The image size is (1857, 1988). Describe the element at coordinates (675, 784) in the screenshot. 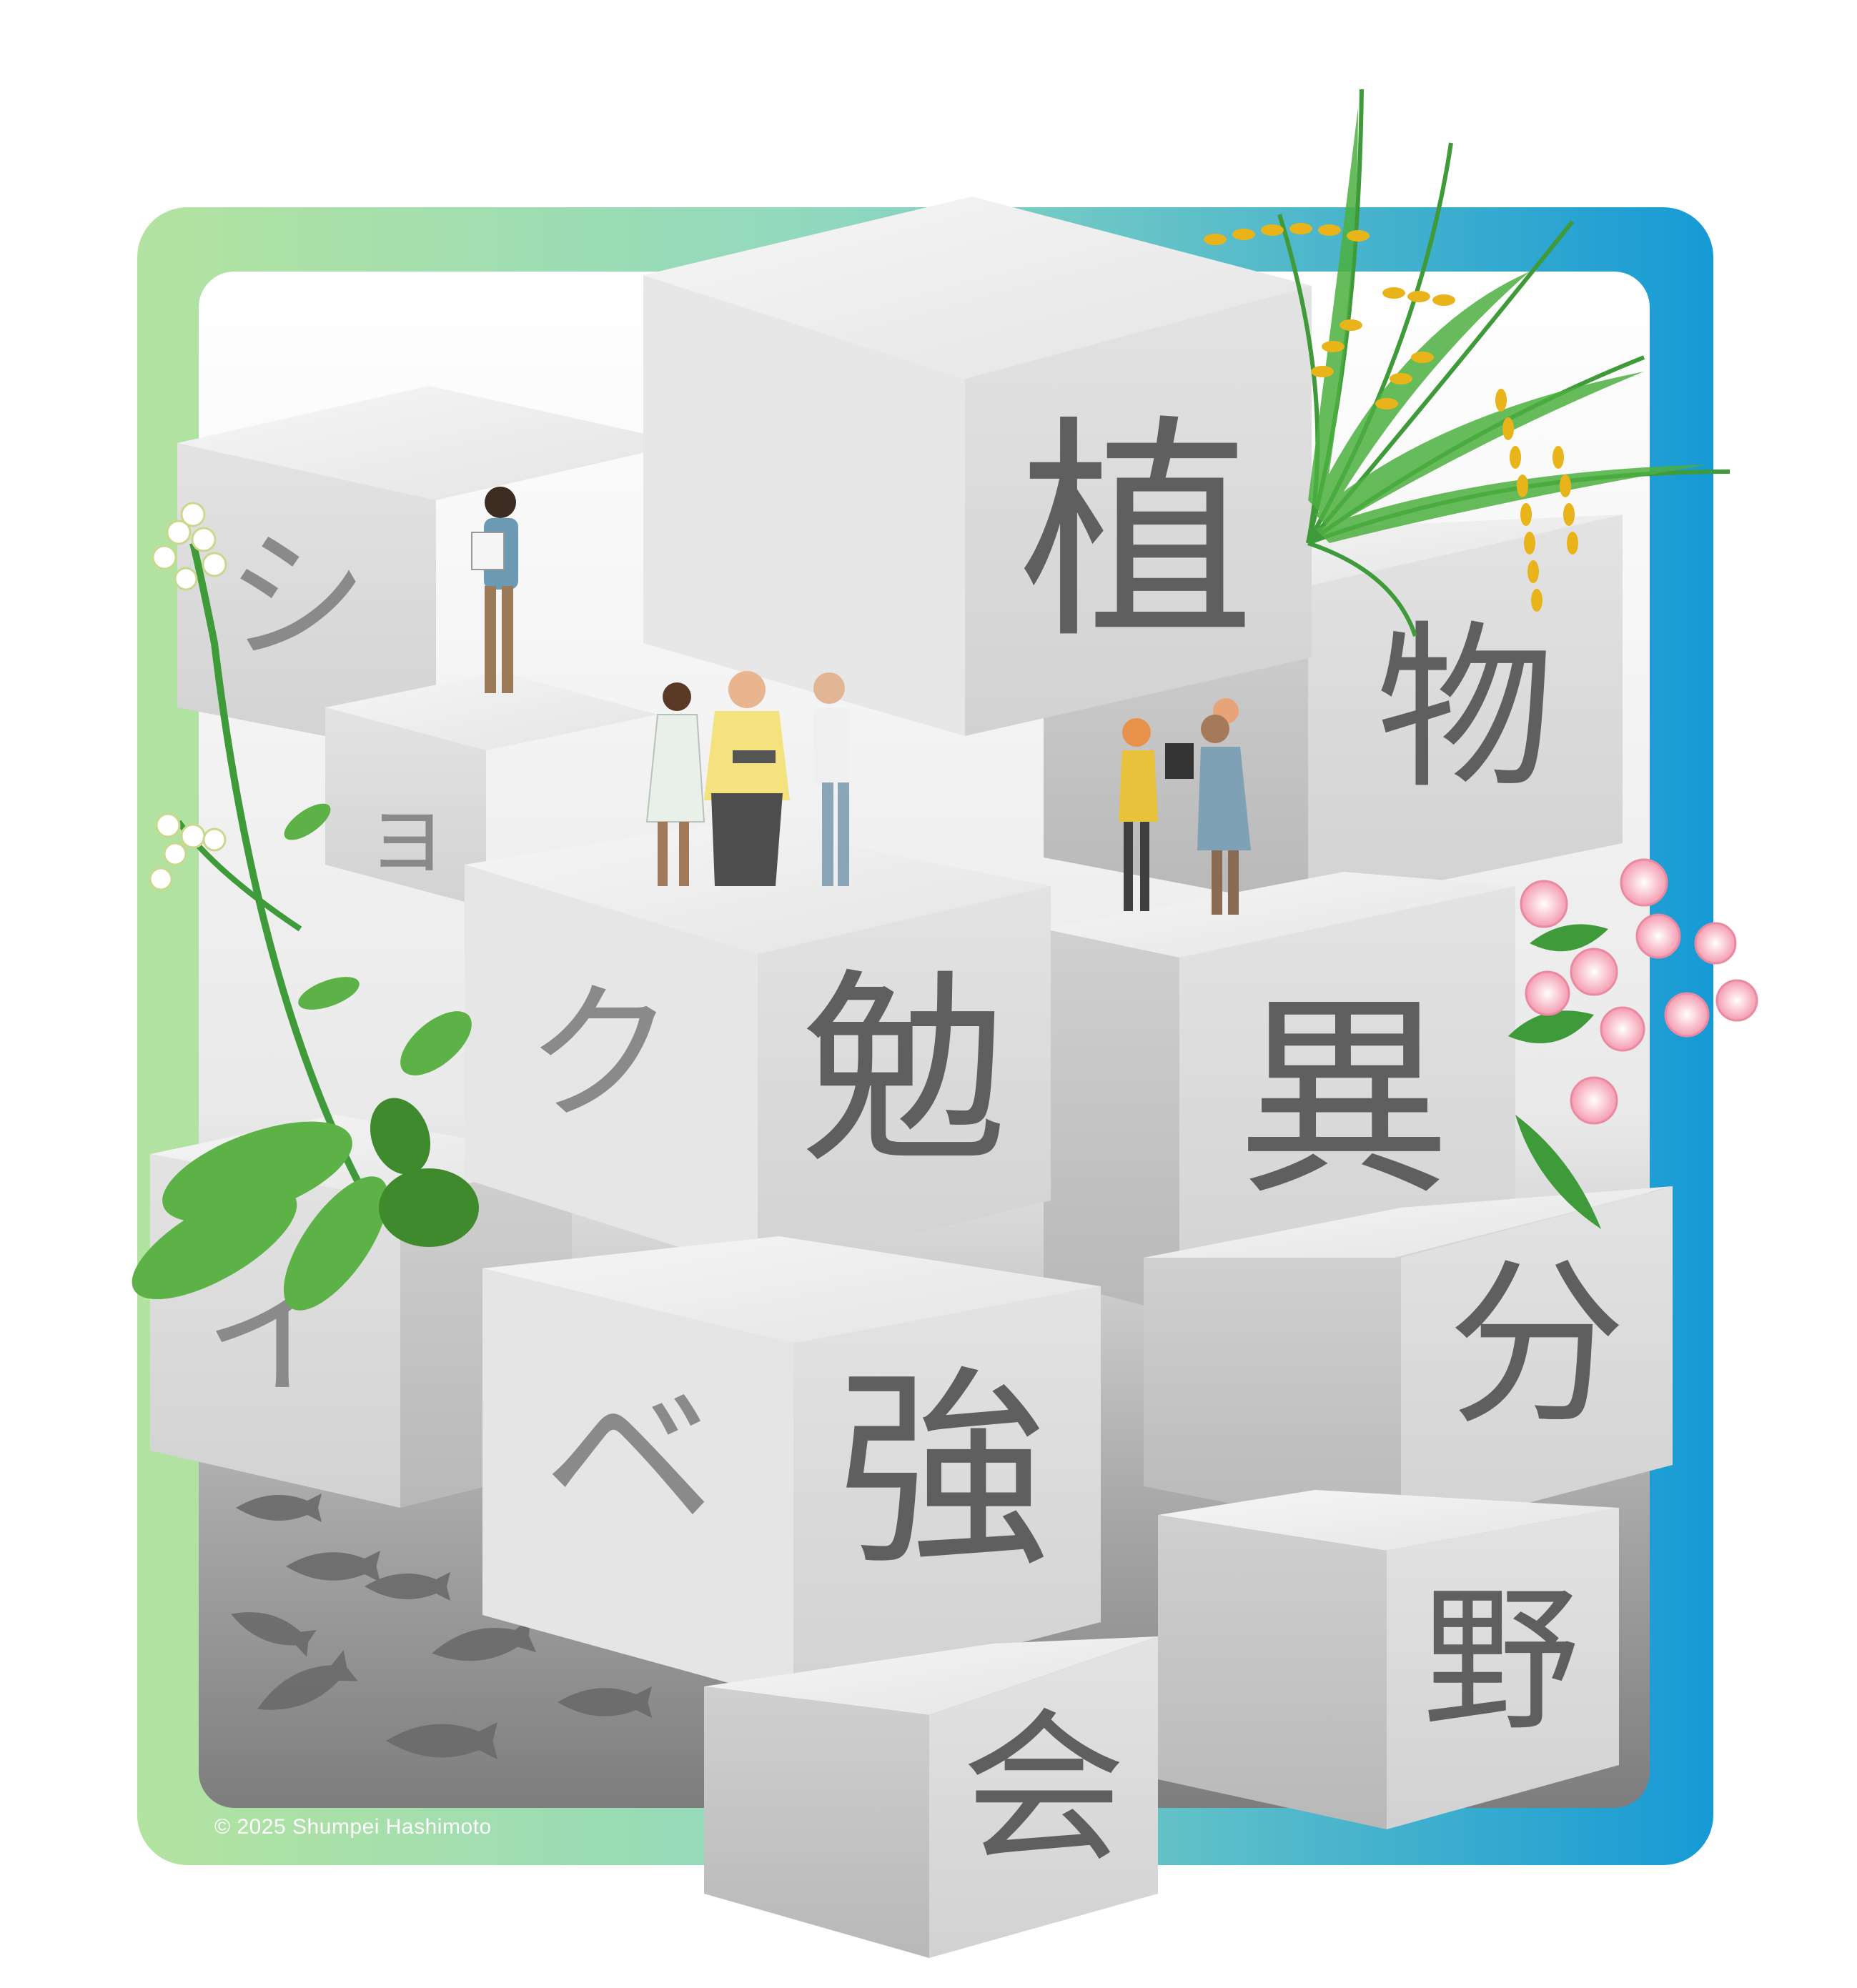

I see `person-woman-labcoat` at that location.